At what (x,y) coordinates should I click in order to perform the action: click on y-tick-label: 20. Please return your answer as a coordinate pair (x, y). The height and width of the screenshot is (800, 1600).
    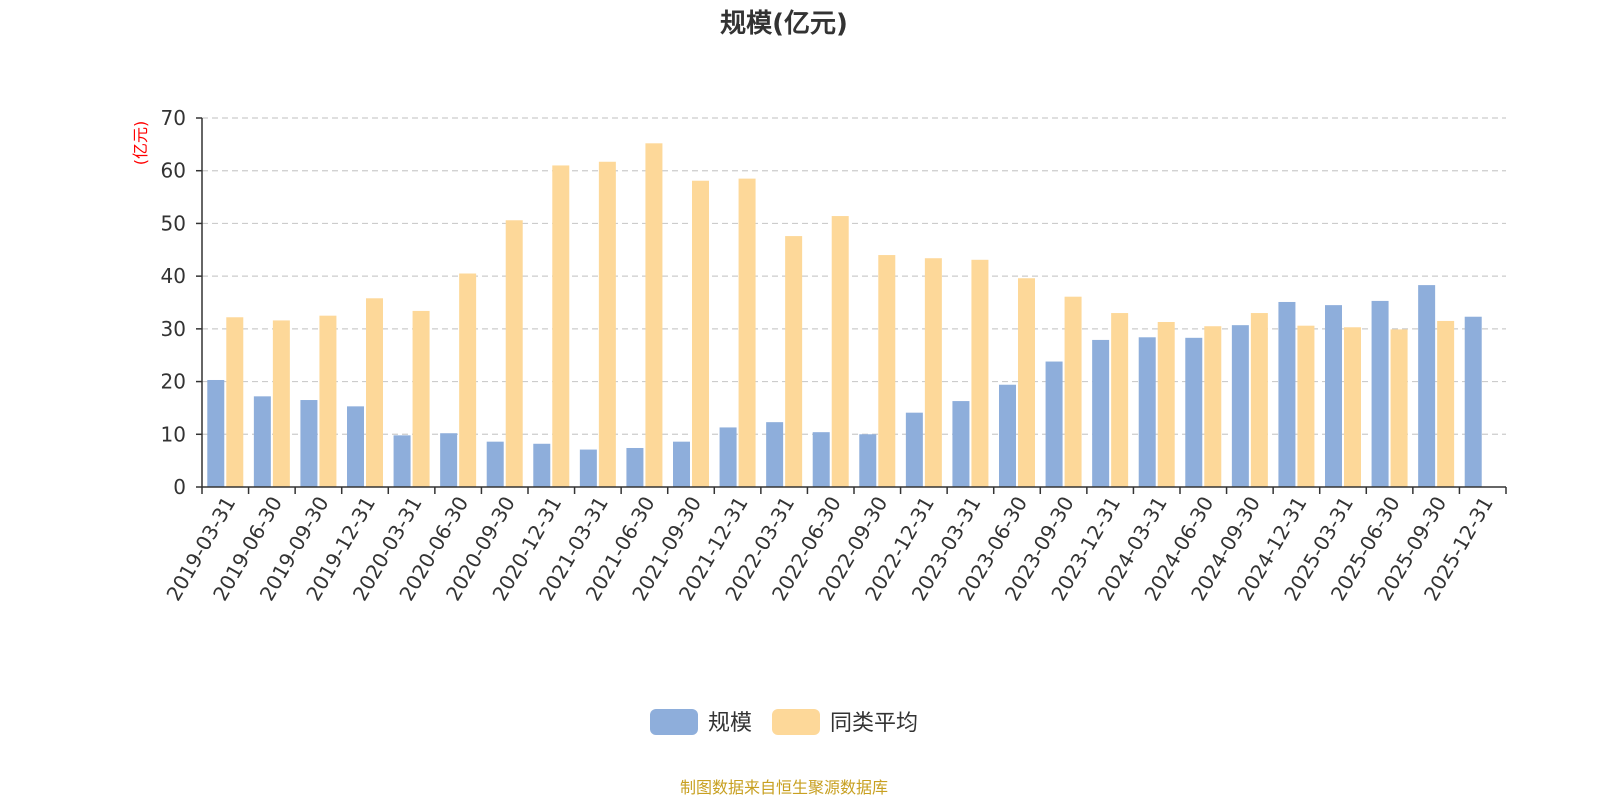
    Looking at the image, I should click on (173, 382).